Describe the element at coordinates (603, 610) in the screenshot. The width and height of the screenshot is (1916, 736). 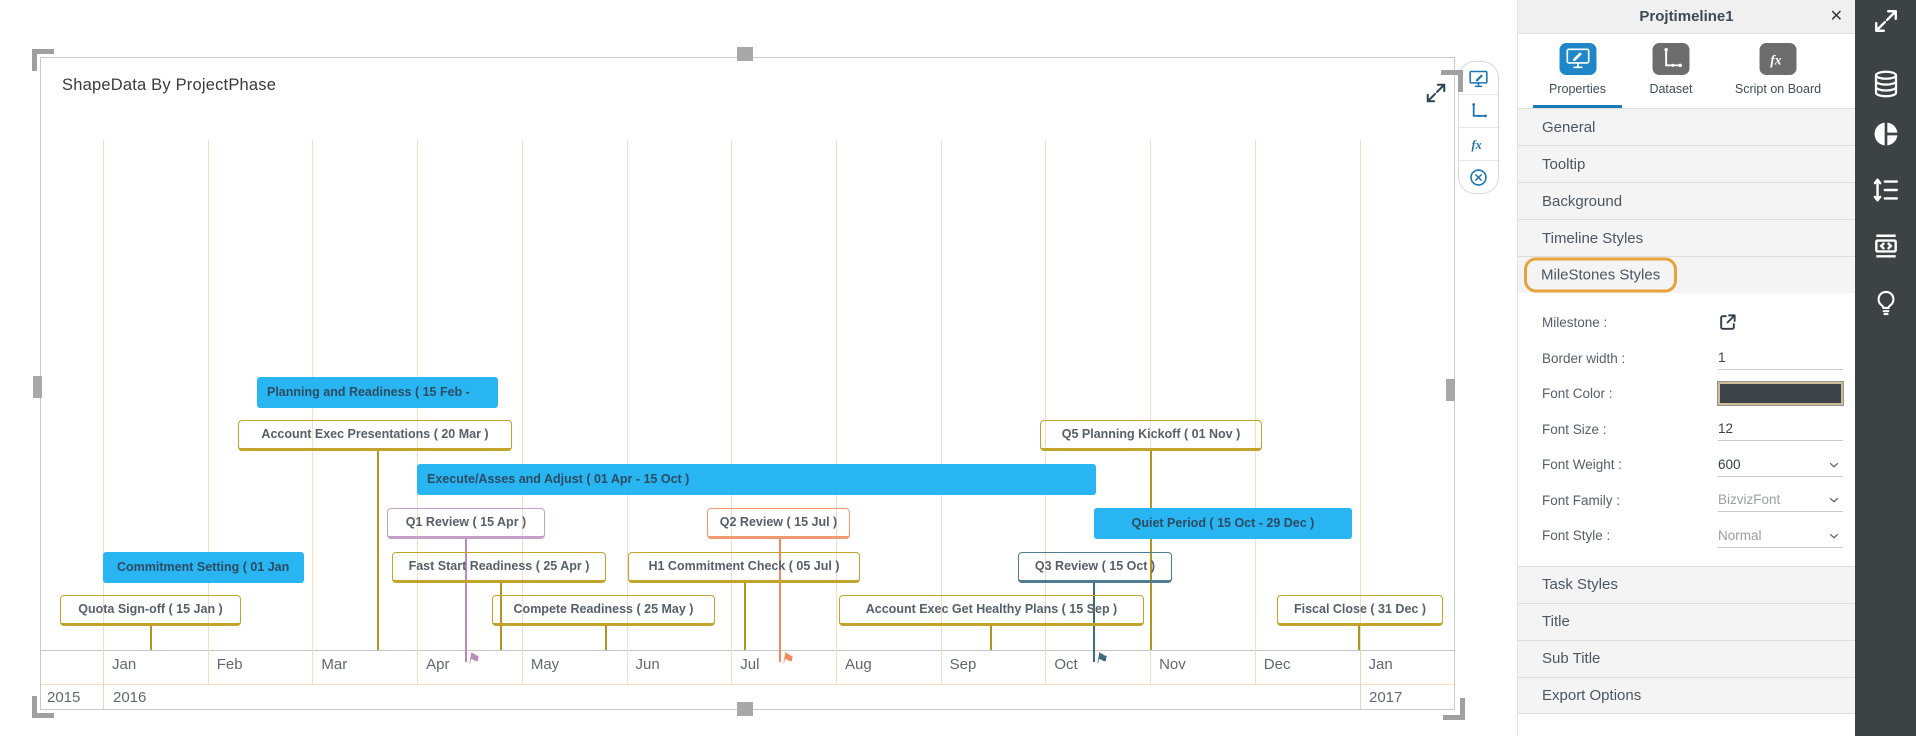
I see `milestone: Compete Readiness ( 25 May )` at that location.